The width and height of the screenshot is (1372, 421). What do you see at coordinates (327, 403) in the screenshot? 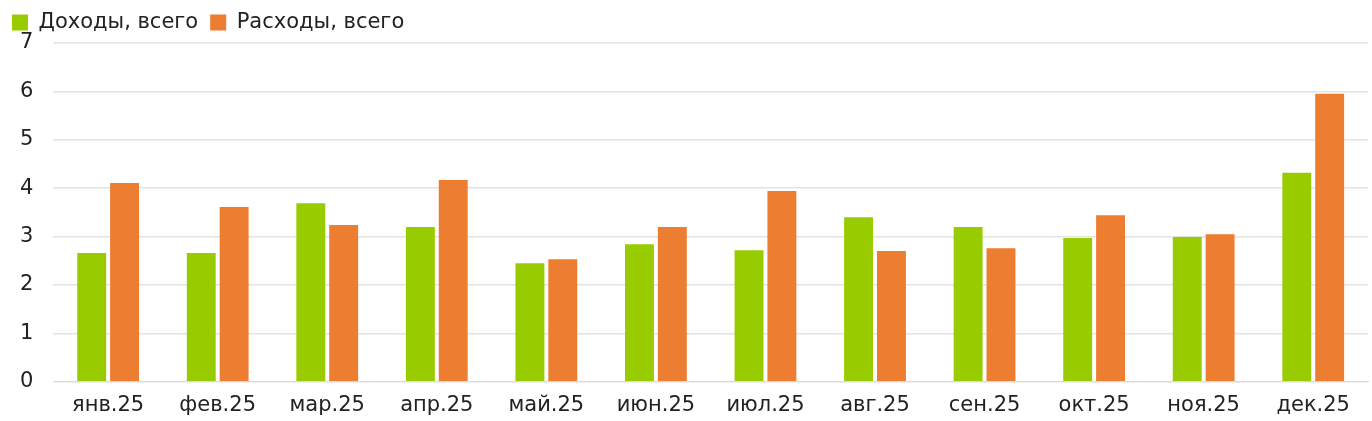
I see `x-tick-label: мар.25` at bounding box center [327, 403].